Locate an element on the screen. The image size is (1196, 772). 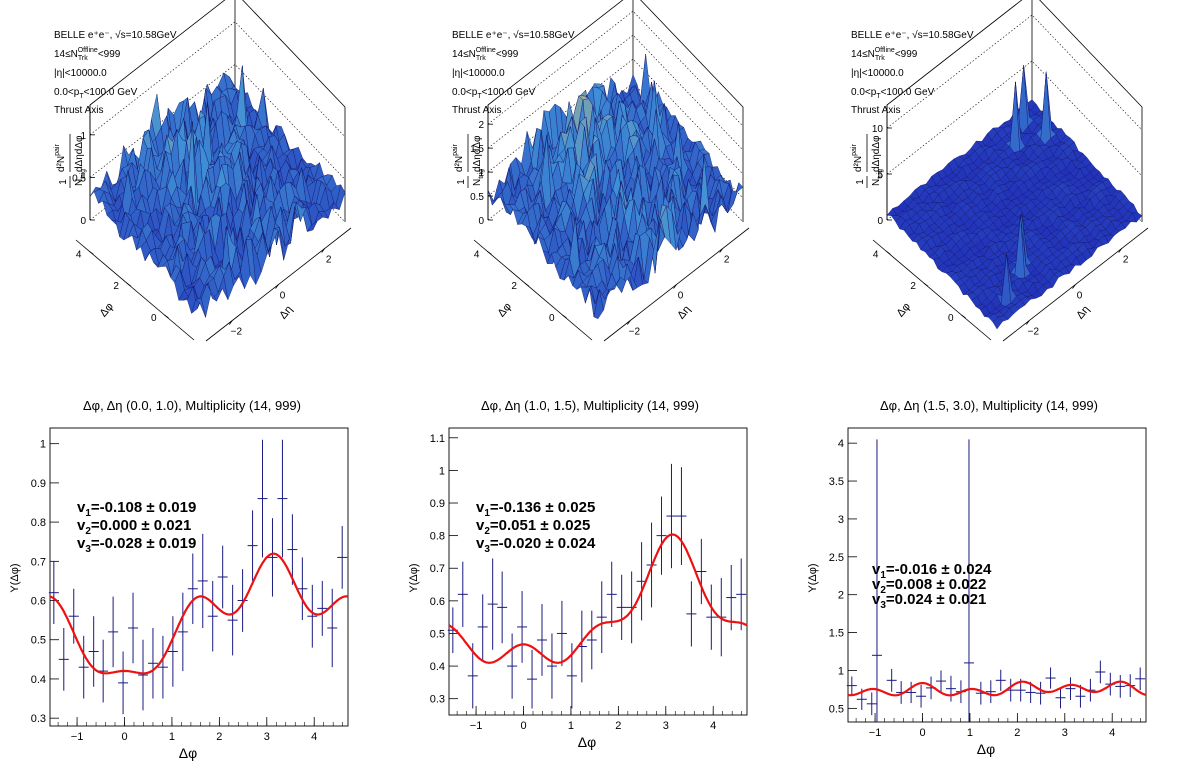
fit-annotation-v2: v2=0.000 ± 0.021 is located at coordinates (134, 527).